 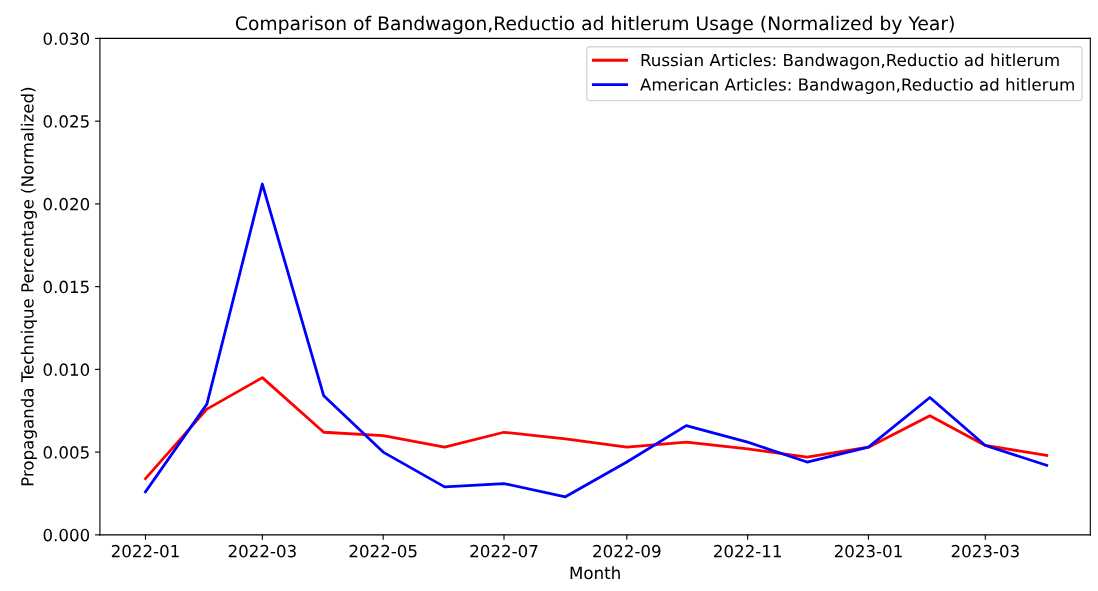 What do you see at coordinates (66, 535) in the screenshot?
I see `y-tick-label: 0.000` at bounding box center [66, 535].